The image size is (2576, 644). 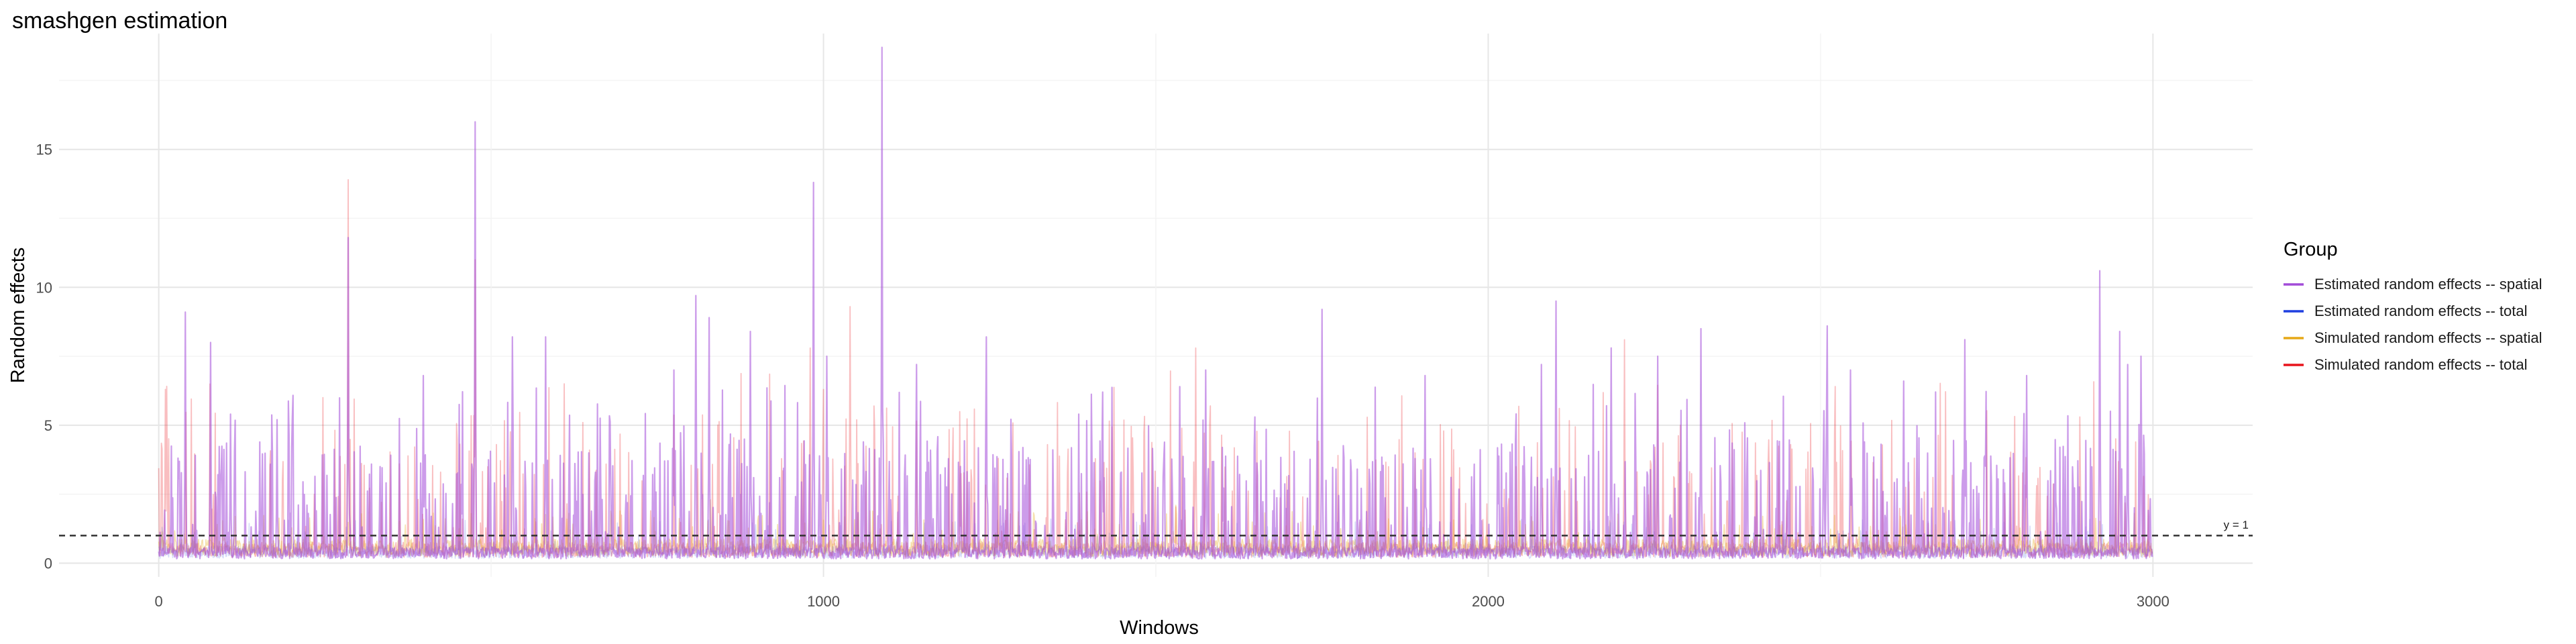 What do you see at coordinates (2236, 525) in the screenshot?
I see `reference-line-label: y = 1` at bounding box center [2236, 525].